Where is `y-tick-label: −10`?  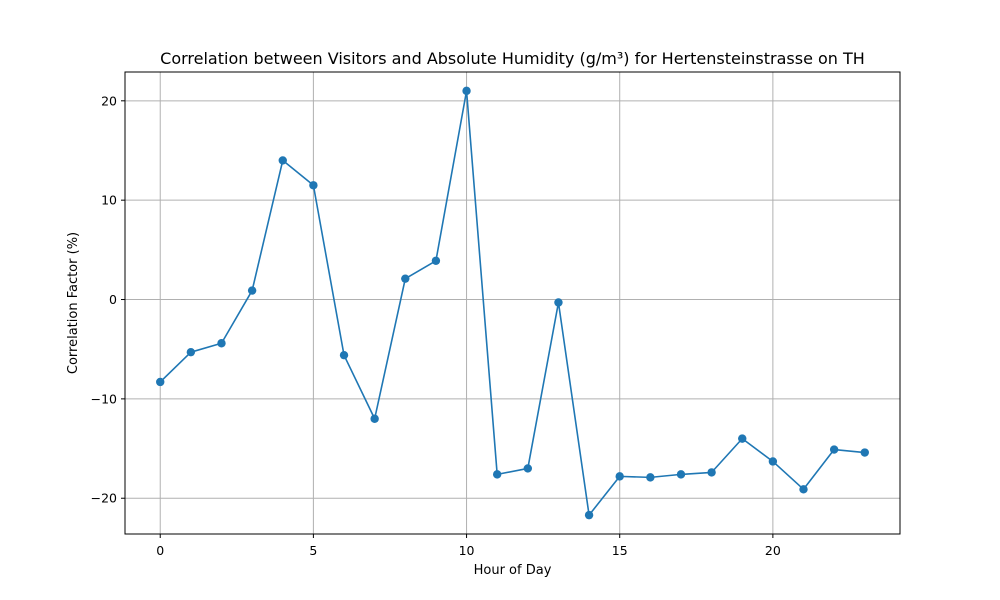
y-tick-label: −10 is located at coordinates (104, 398).